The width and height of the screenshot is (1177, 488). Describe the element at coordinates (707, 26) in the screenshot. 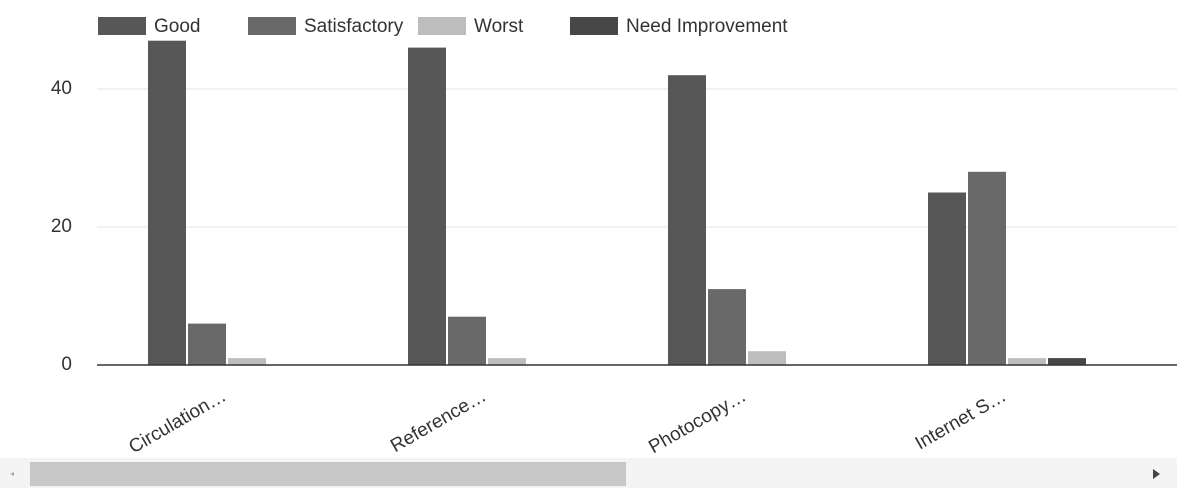

I see `legend-label: Need Improvement` at that location.